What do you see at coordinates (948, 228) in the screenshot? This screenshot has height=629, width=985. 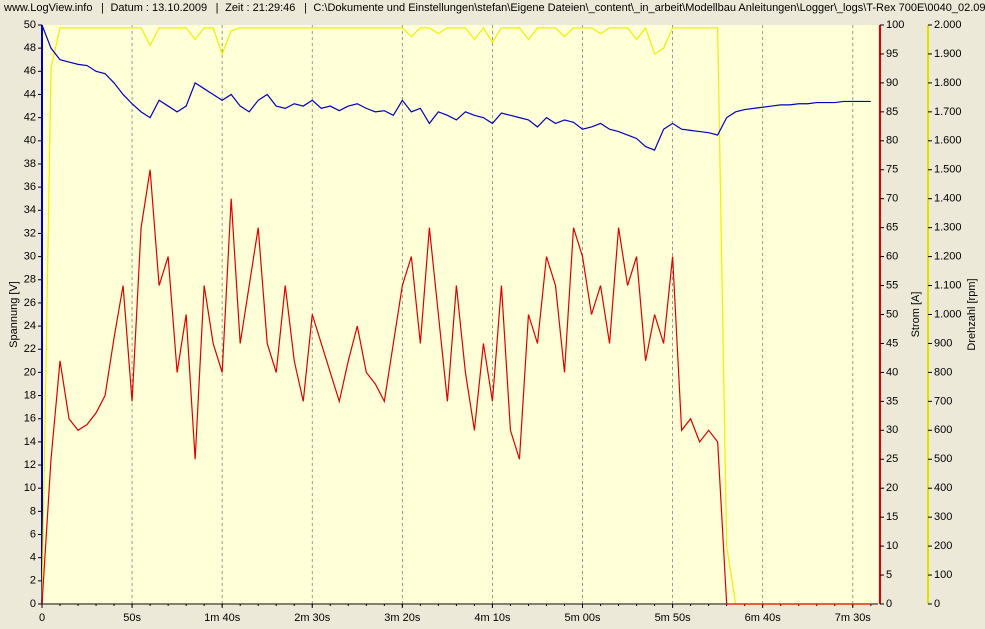 I see `y-tick-label: 1.300` at bounding box center [948, 228].